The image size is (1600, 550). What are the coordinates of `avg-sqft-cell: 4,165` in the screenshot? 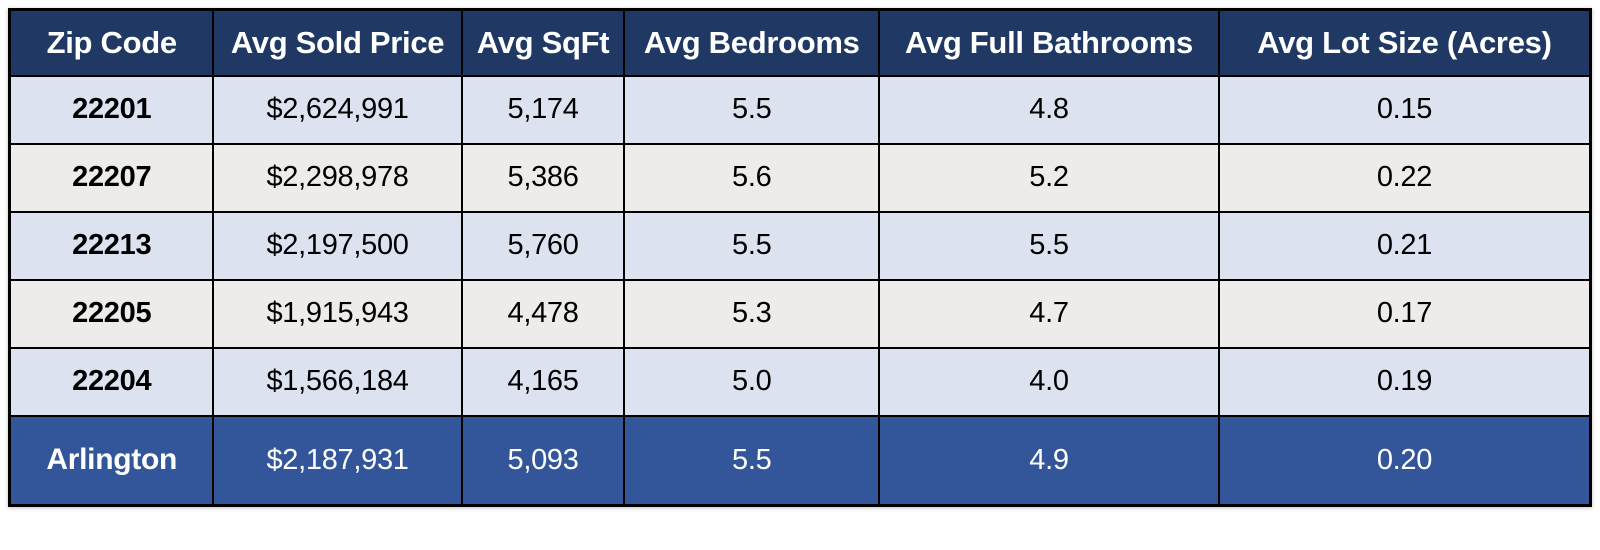 It's located at (543, 381).